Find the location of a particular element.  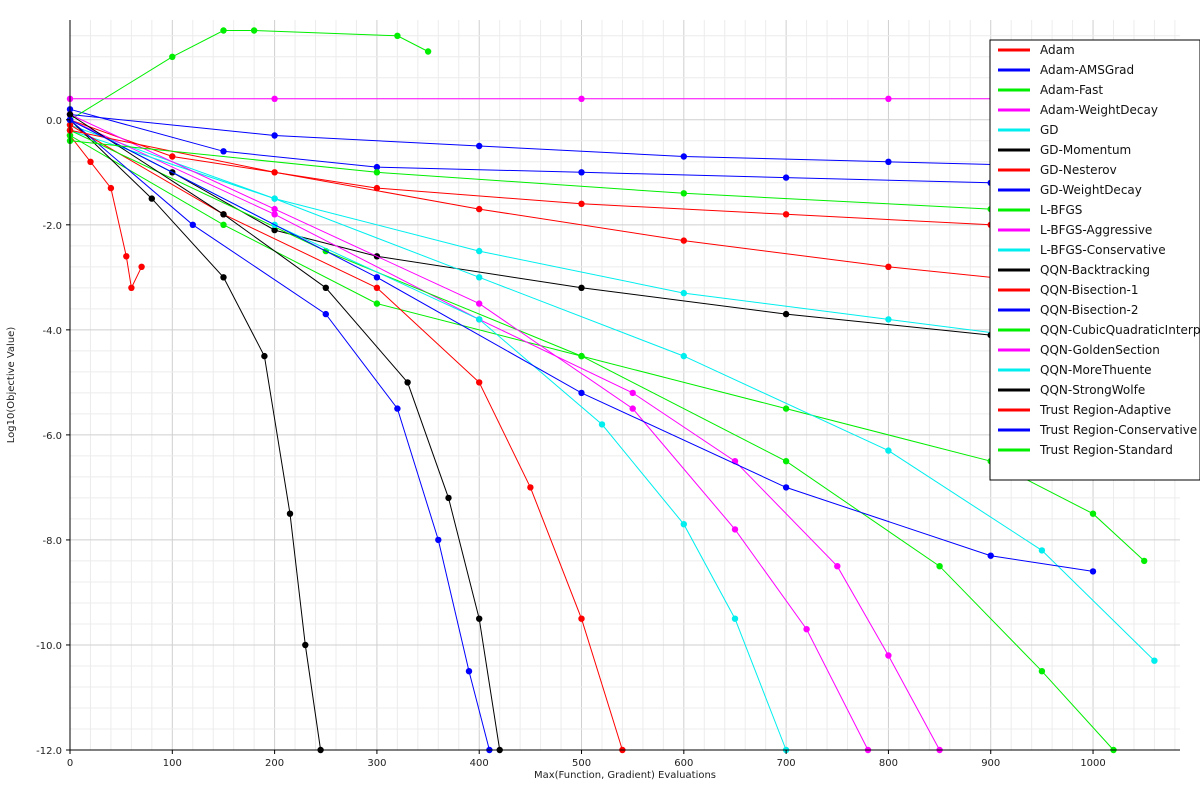

y-tick-label: -6.0 is located at coordinates (52, 436).